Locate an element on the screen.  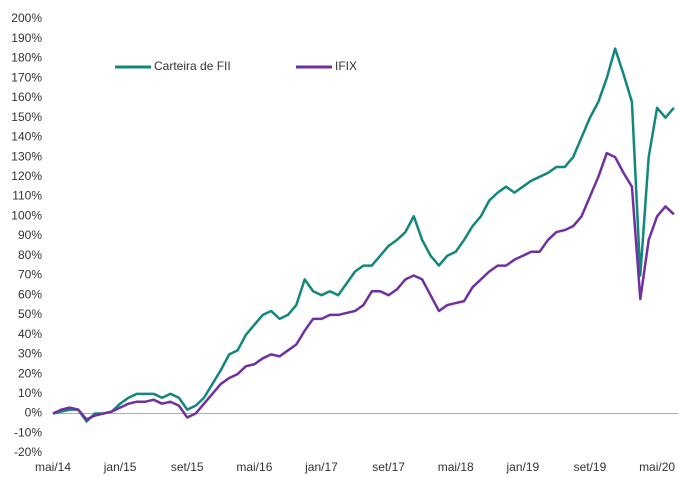
y-tick-label: 180% is located at coordinates (26, 58).